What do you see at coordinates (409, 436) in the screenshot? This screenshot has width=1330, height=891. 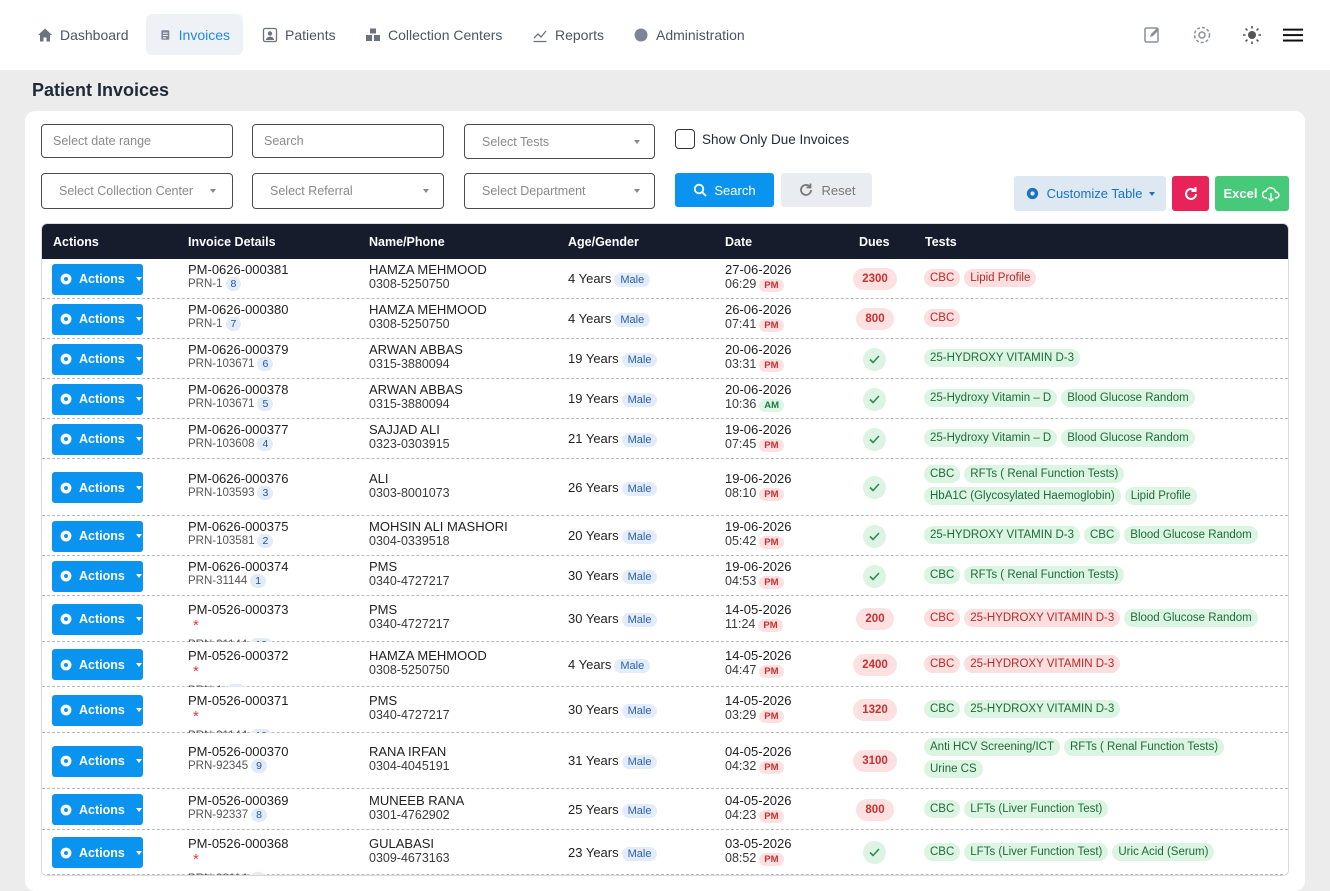 I see `patient-info: SAJJAD ALI 0323-0303915` at bounding box center [409, 436].